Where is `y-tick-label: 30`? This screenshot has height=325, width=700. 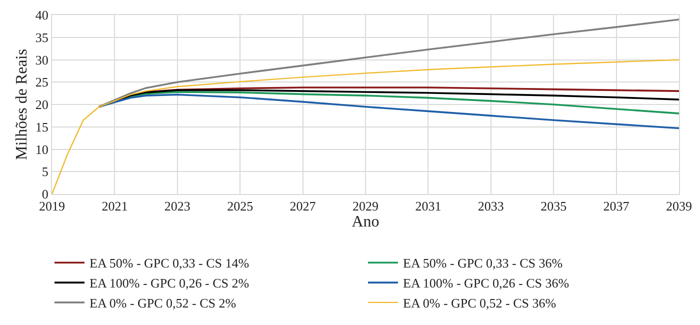 y-tick-label: 30 is located at coordinates (41, 60).